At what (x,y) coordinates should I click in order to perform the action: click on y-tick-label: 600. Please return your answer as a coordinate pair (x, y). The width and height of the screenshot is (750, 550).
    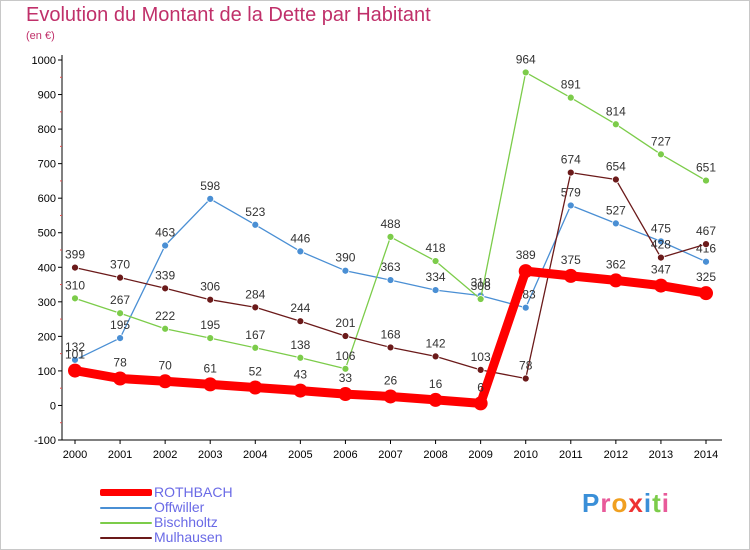
    Looking at the image, I should click on (47, 199).